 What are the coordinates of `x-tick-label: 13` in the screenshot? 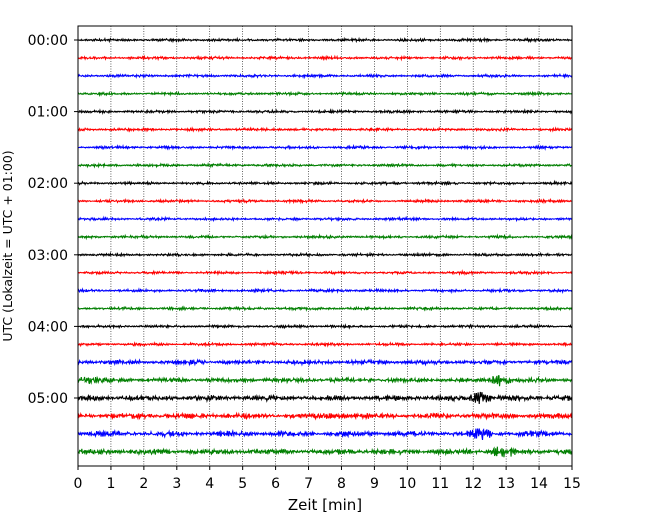 It's located at (506, 484).